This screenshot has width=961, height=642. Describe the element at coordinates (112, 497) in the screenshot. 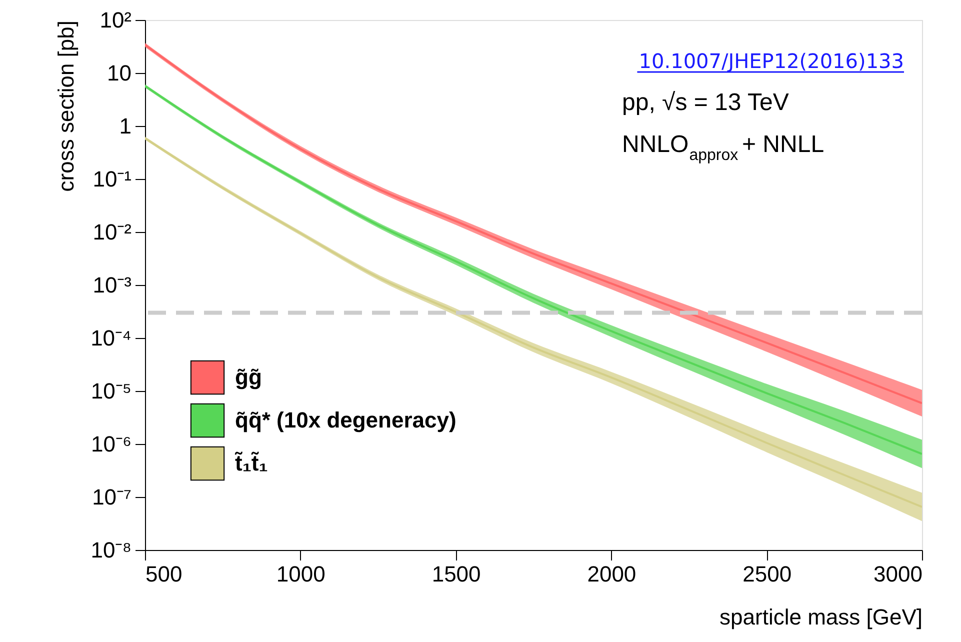

I see `y-tick-label: 10⁻⁷` at that location.